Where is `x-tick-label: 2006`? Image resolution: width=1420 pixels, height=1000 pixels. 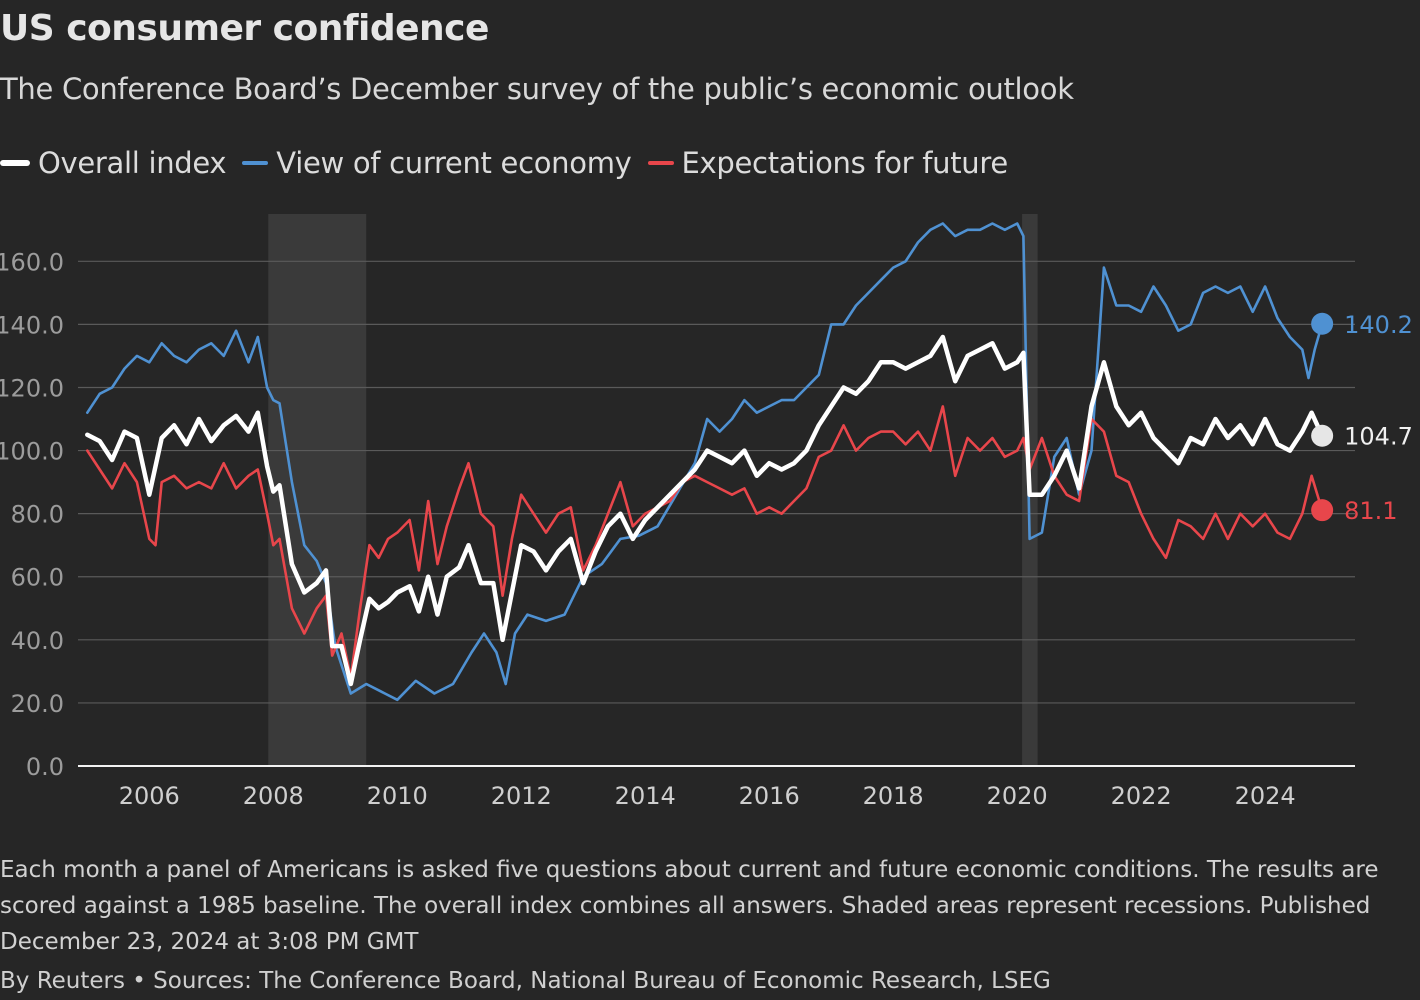
x-tick-label: 2006 is located at coordinates (149, 796).